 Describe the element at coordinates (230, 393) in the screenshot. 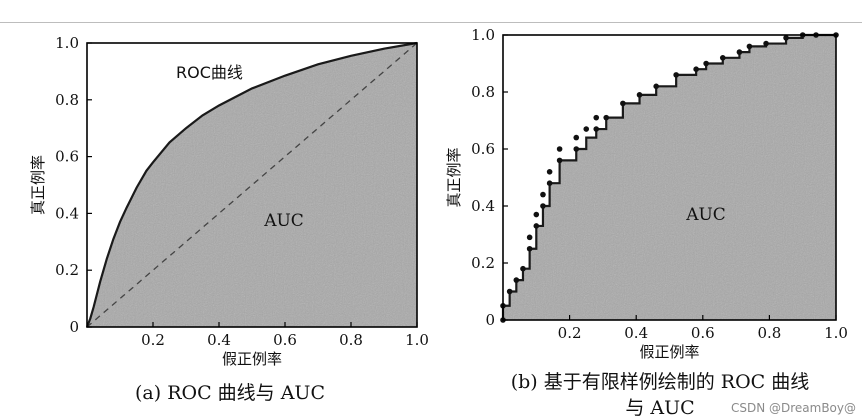

I see `figure-caption: (a) ROC 曲线与 AUC` at that location.